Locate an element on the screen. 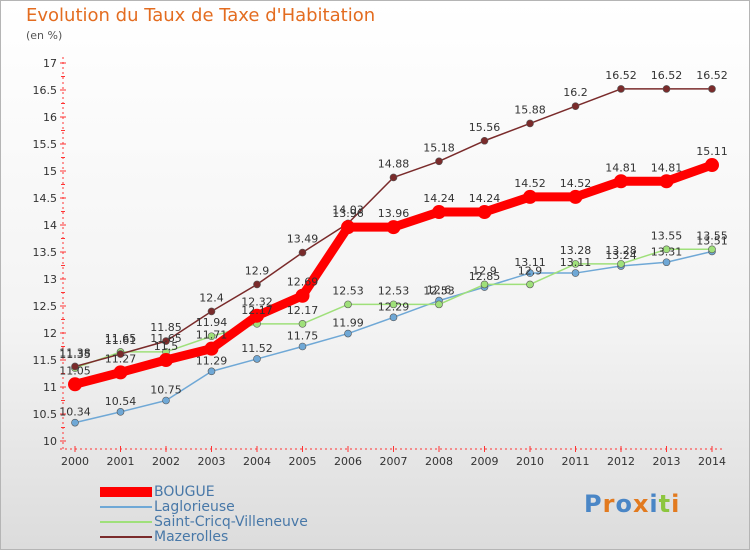 This screenshot has height=550, width=750. data-label-laglorieuse: 11.52 is located at coordinates (257, 348).